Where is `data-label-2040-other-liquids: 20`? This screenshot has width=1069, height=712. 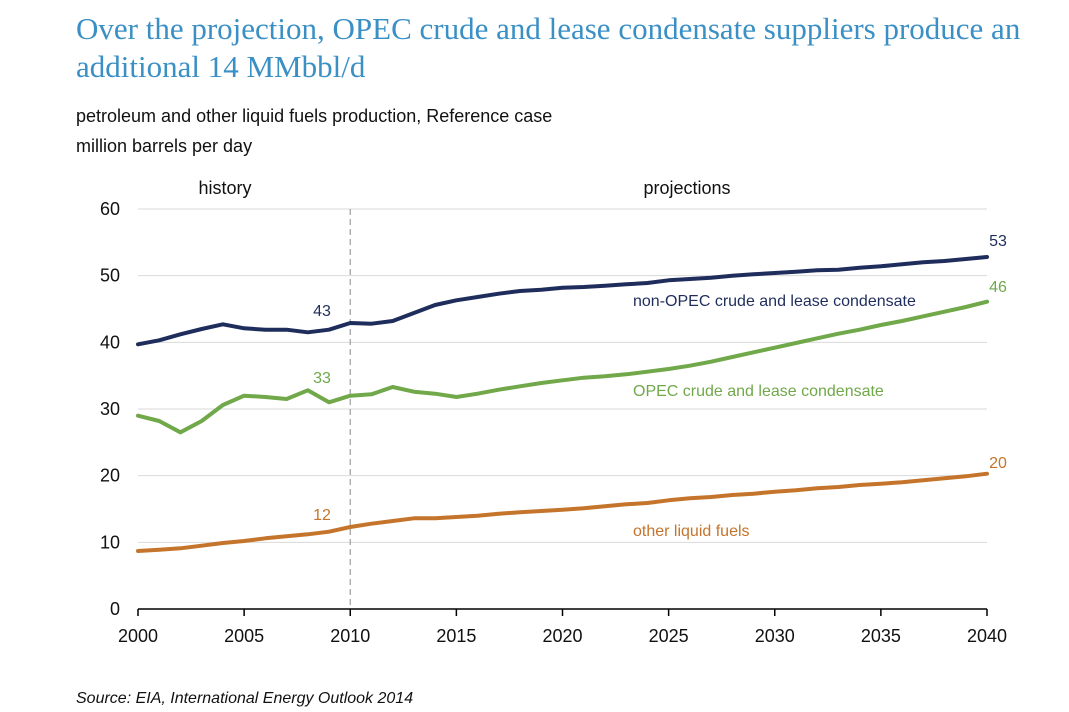 data-label-2040-other-liquids: 20 is located at coordinates (998, 463).